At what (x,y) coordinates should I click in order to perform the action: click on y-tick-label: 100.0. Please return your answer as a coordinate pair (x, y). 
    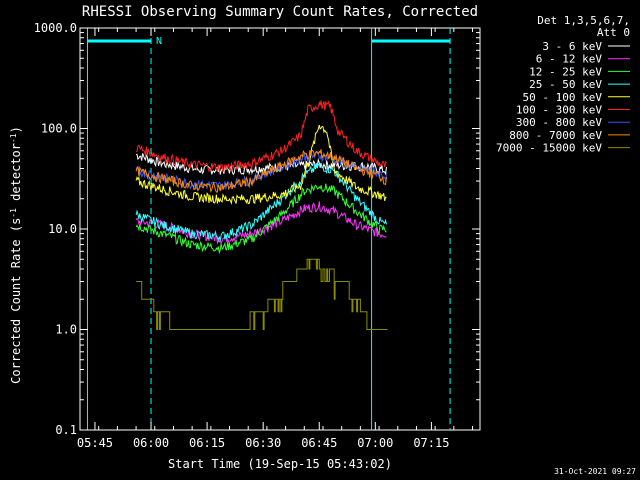
    Looking at the image, I should click on (59, 129).